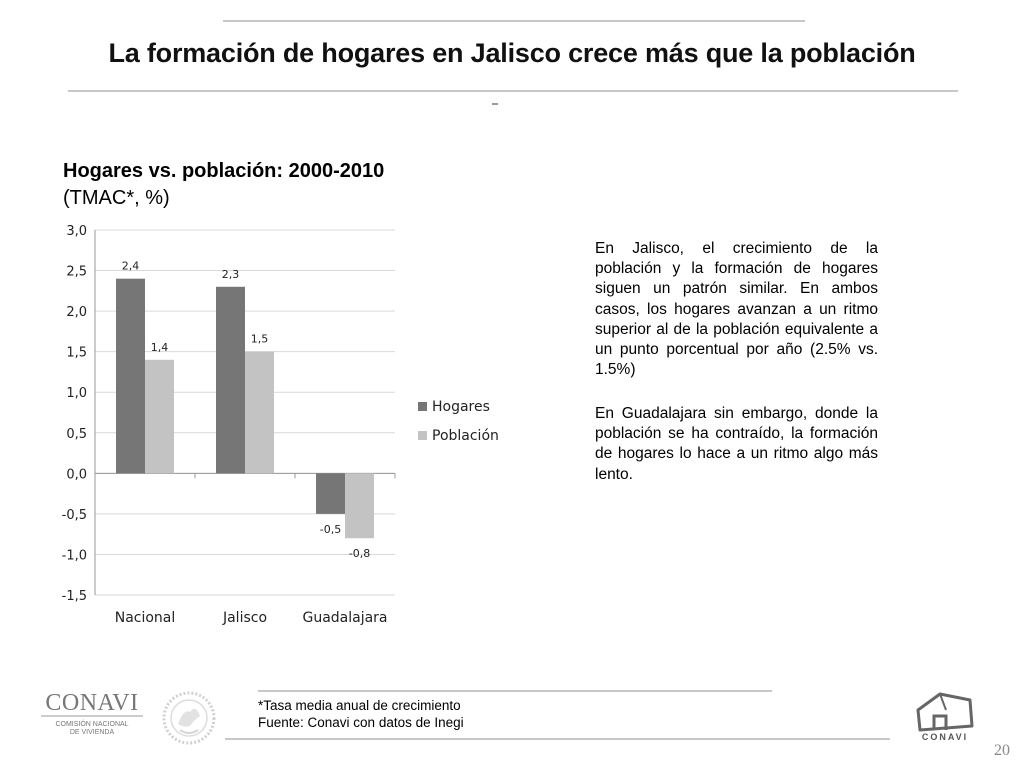 The image size is (1024, 768). What do you see at coordinates (513, 91) in the screenshot?
I see `title-underline` at bounding box center [513, 91].